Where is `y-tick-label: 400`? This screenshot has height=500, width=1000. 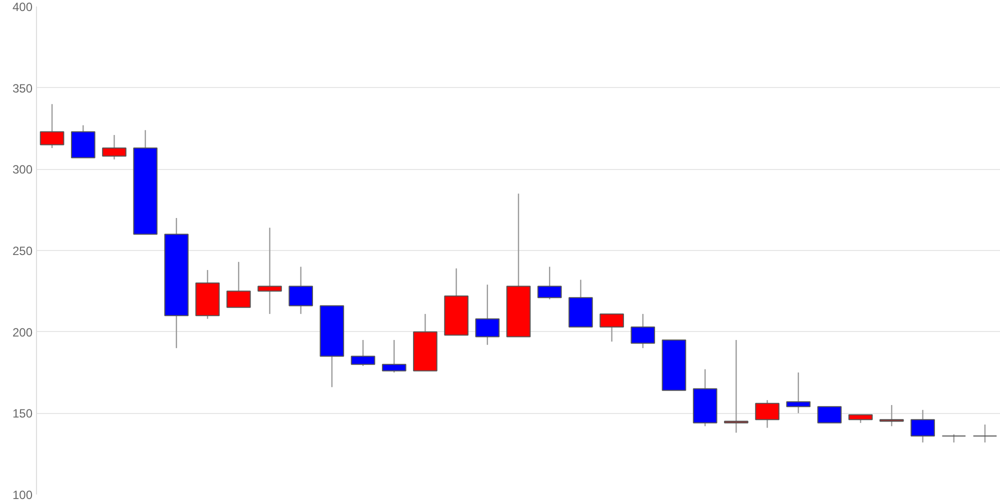
y-tick-label: 400 is located at coordinates (22, 7).